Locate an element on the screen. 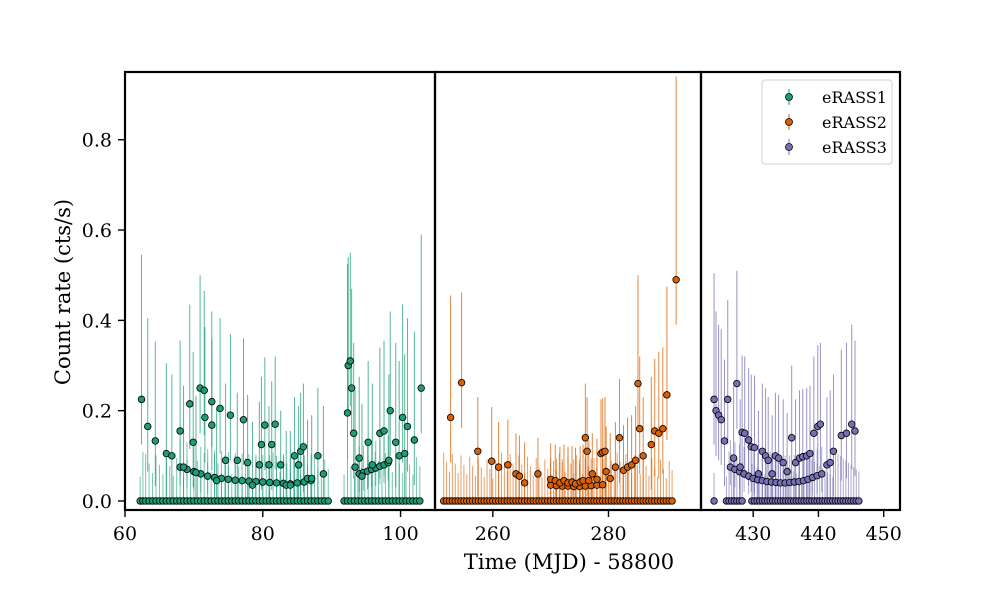  y-tick-label: 0.6 is located at coordinates (97, 231).